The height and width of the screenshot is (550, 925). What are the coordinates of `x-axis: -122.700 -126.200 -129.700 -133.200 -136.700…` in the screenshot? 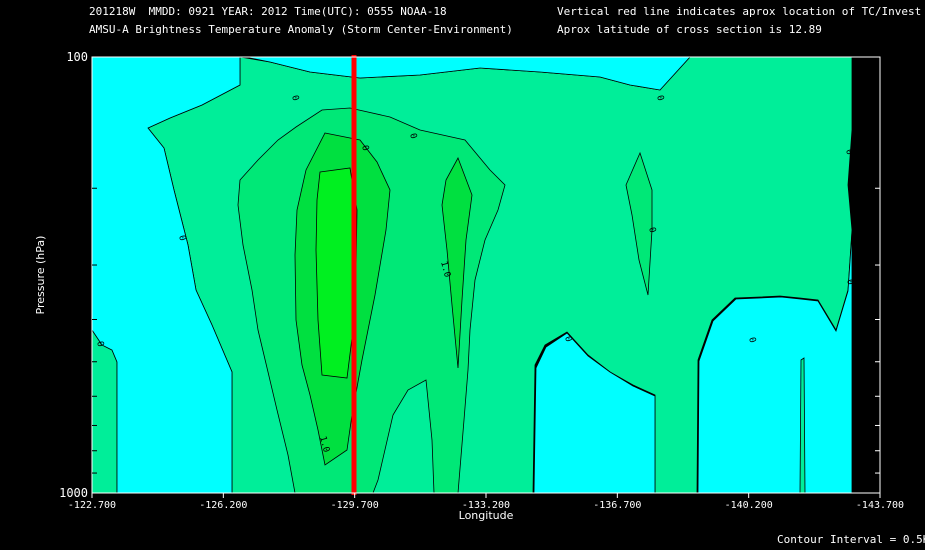 It's located at (486, 502).